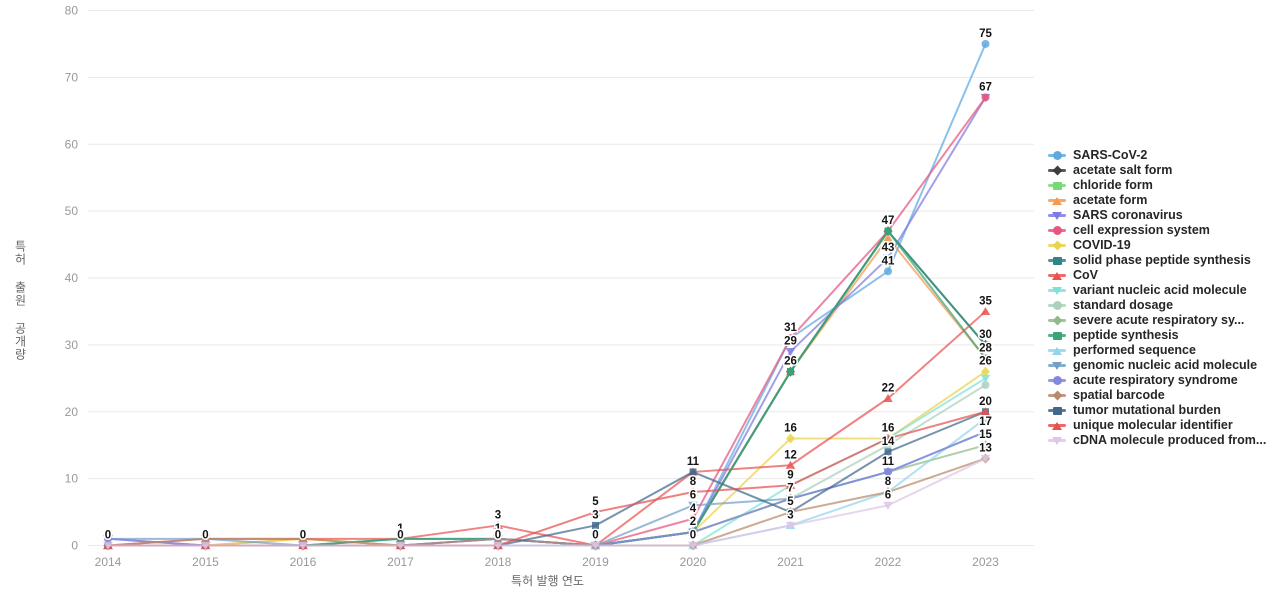 The width and height of the screenshot is (1280, 605). What do you see at coordinates (790, 455) in the screenshot?
I see `point-label: 12` at bounding box center [790, 455].